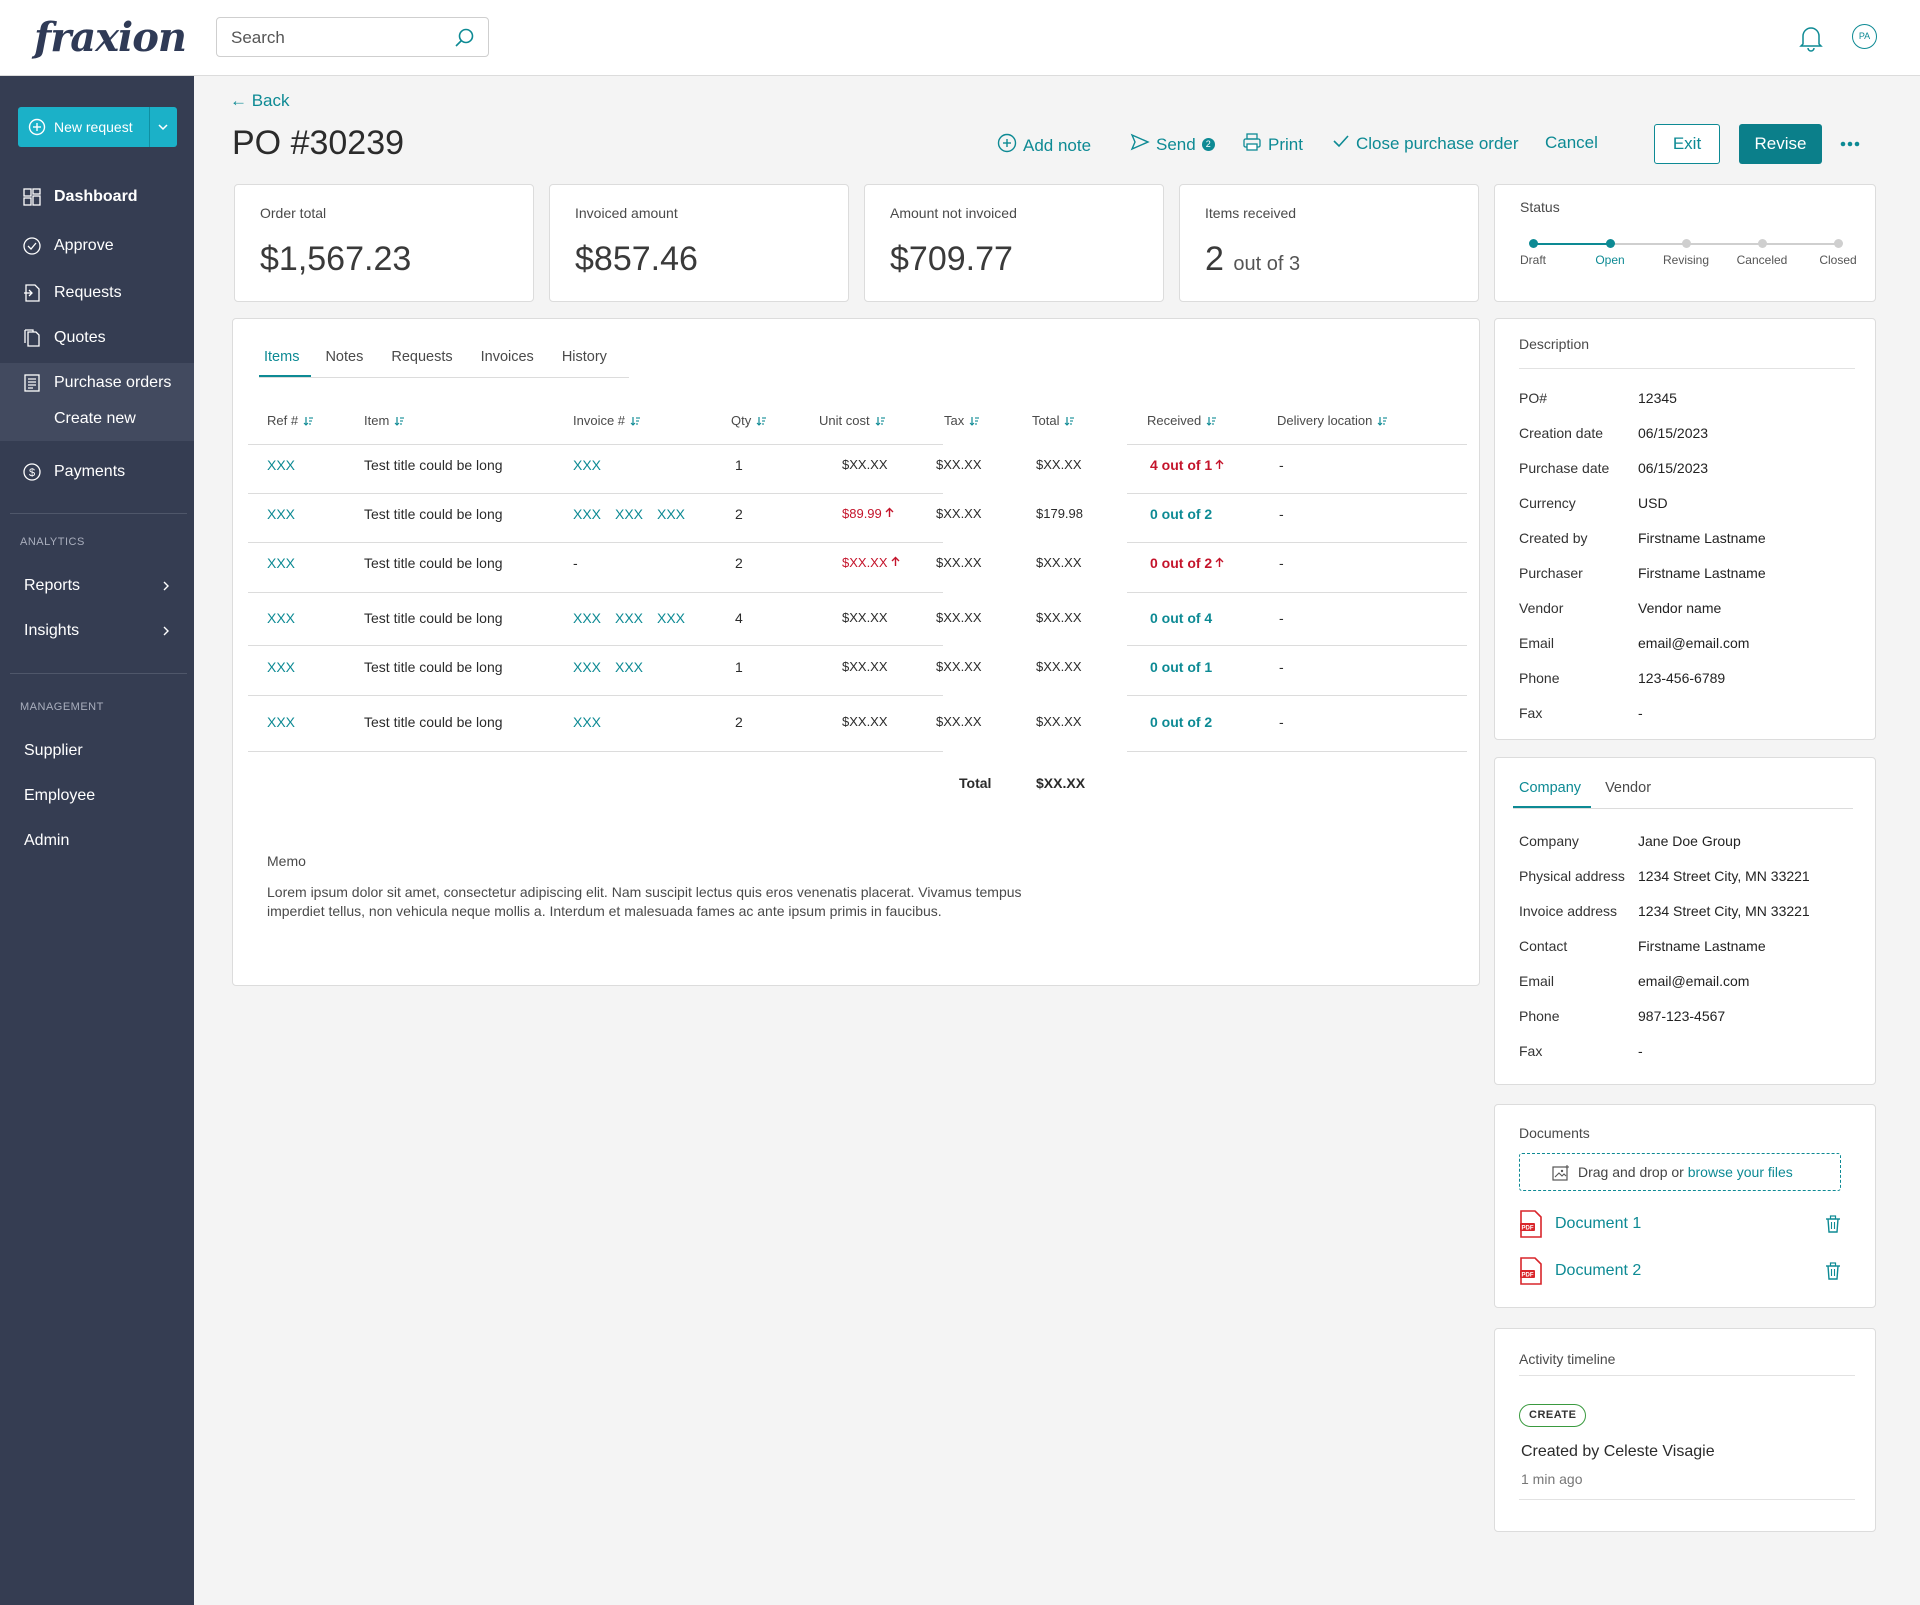  I want to click on status-dot-closed, so click(1838, 243).